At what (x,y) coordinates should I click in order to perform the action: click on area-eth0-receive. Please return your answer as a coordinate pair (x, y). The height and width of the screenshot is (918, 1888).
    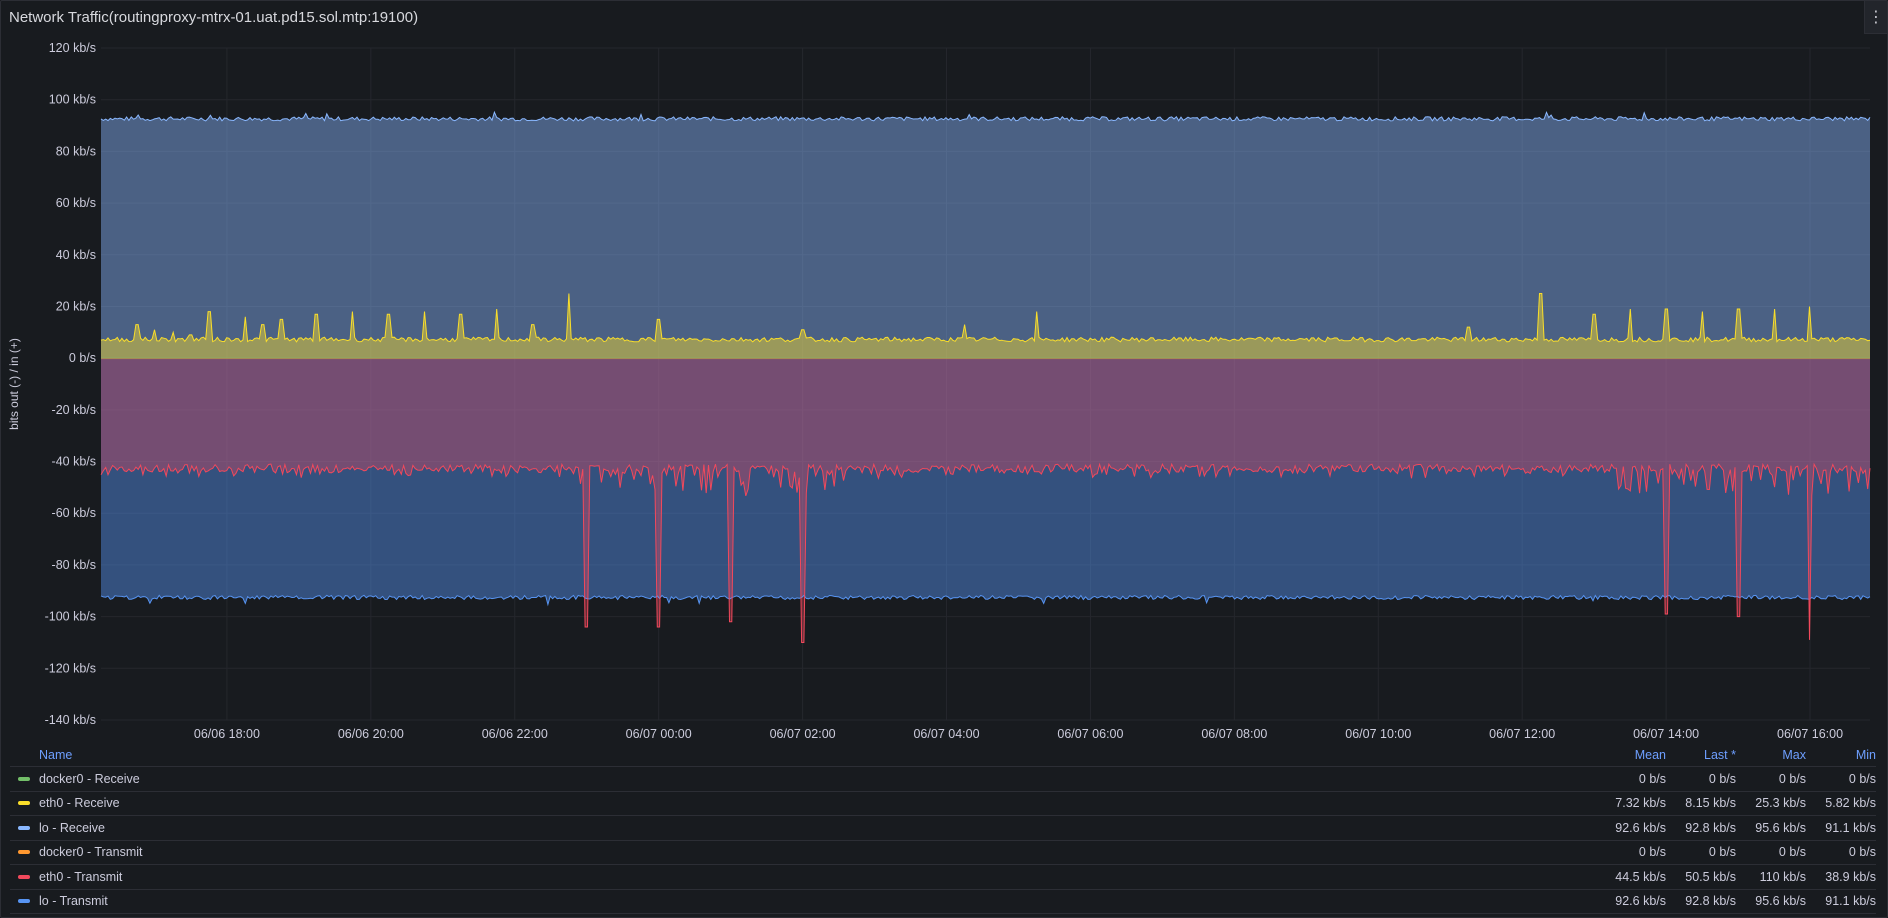
    Looking at the image, I should click on (985, 326).